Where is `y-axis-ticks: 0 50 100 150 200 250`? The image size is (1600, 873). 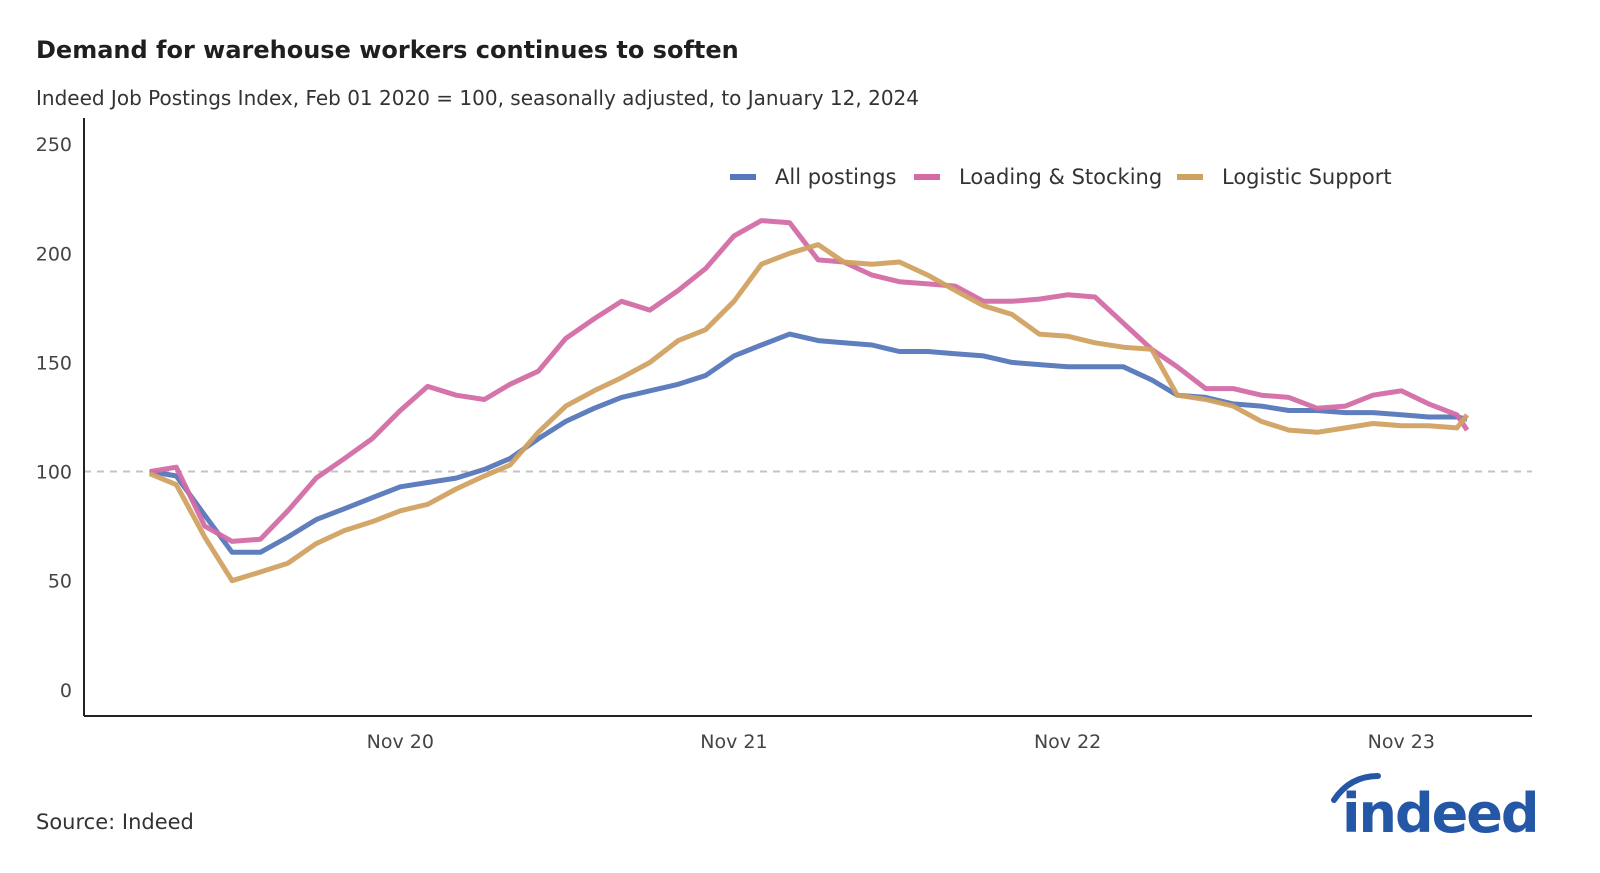
y-axis-ticks: 0 50 100 150 200 250 is located at coordinates (54, 418).